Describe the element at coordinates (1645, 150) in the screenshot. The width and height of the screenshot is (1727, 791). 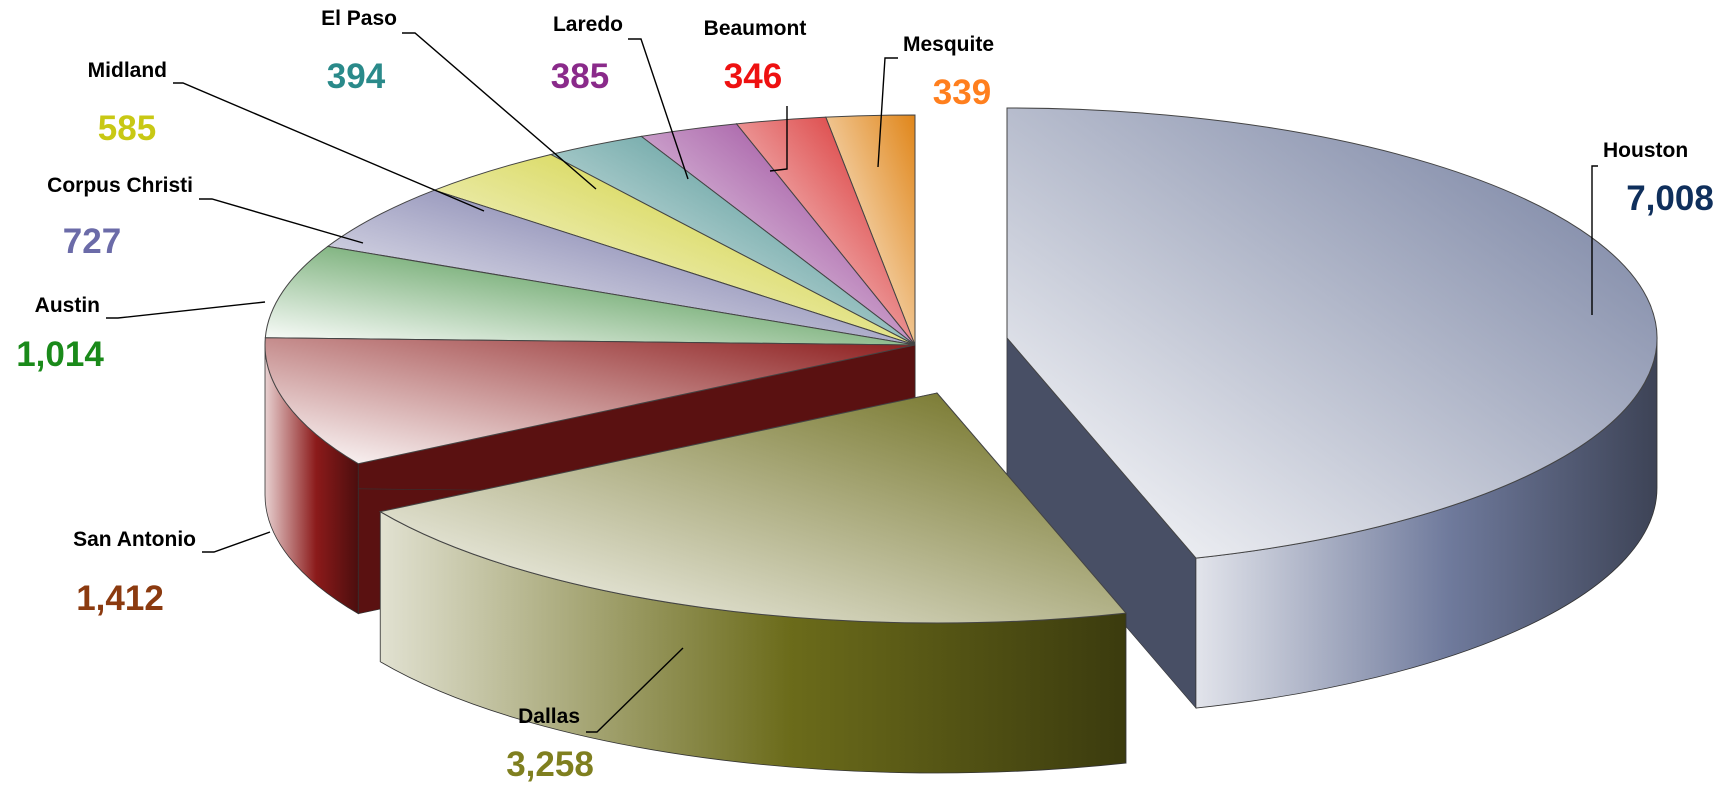
I see `slice-label-houston: Houston` at that location.